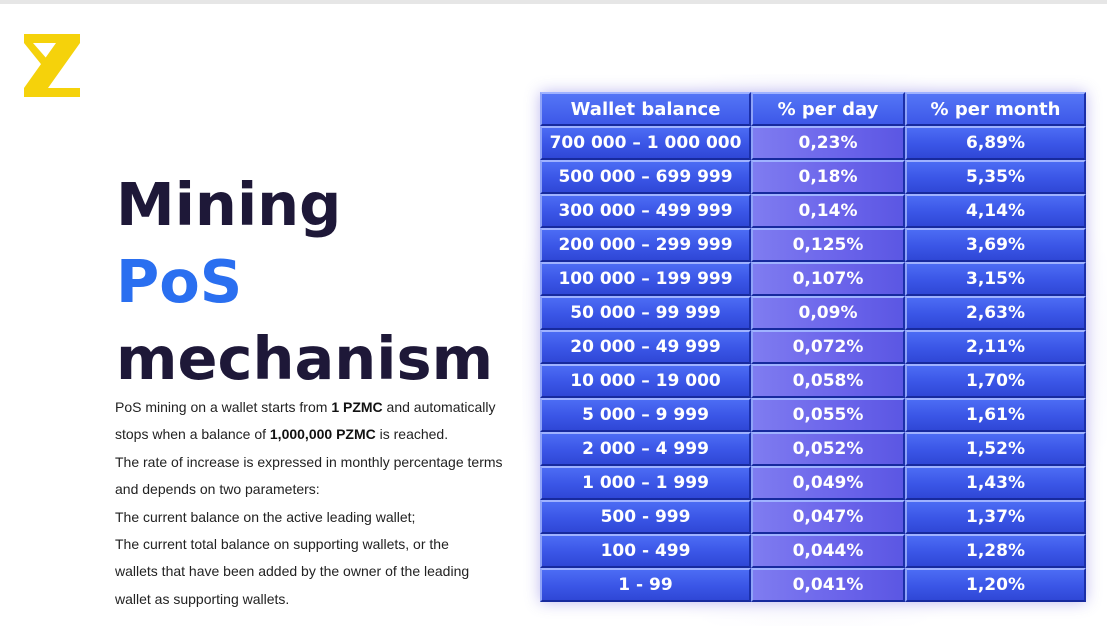  What do you see at coordinates (229, 204) in the screenshot?
I see `title-line-mining: Mining` at bounding box center [229, 204].